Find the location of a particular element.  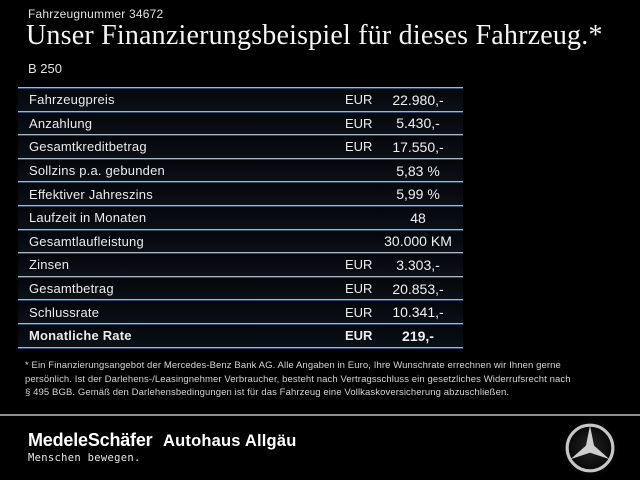

table-row-fahrzeugpreis: Fahrzeugpreis EUR 22.980,- is located at coordinates (240, 100).